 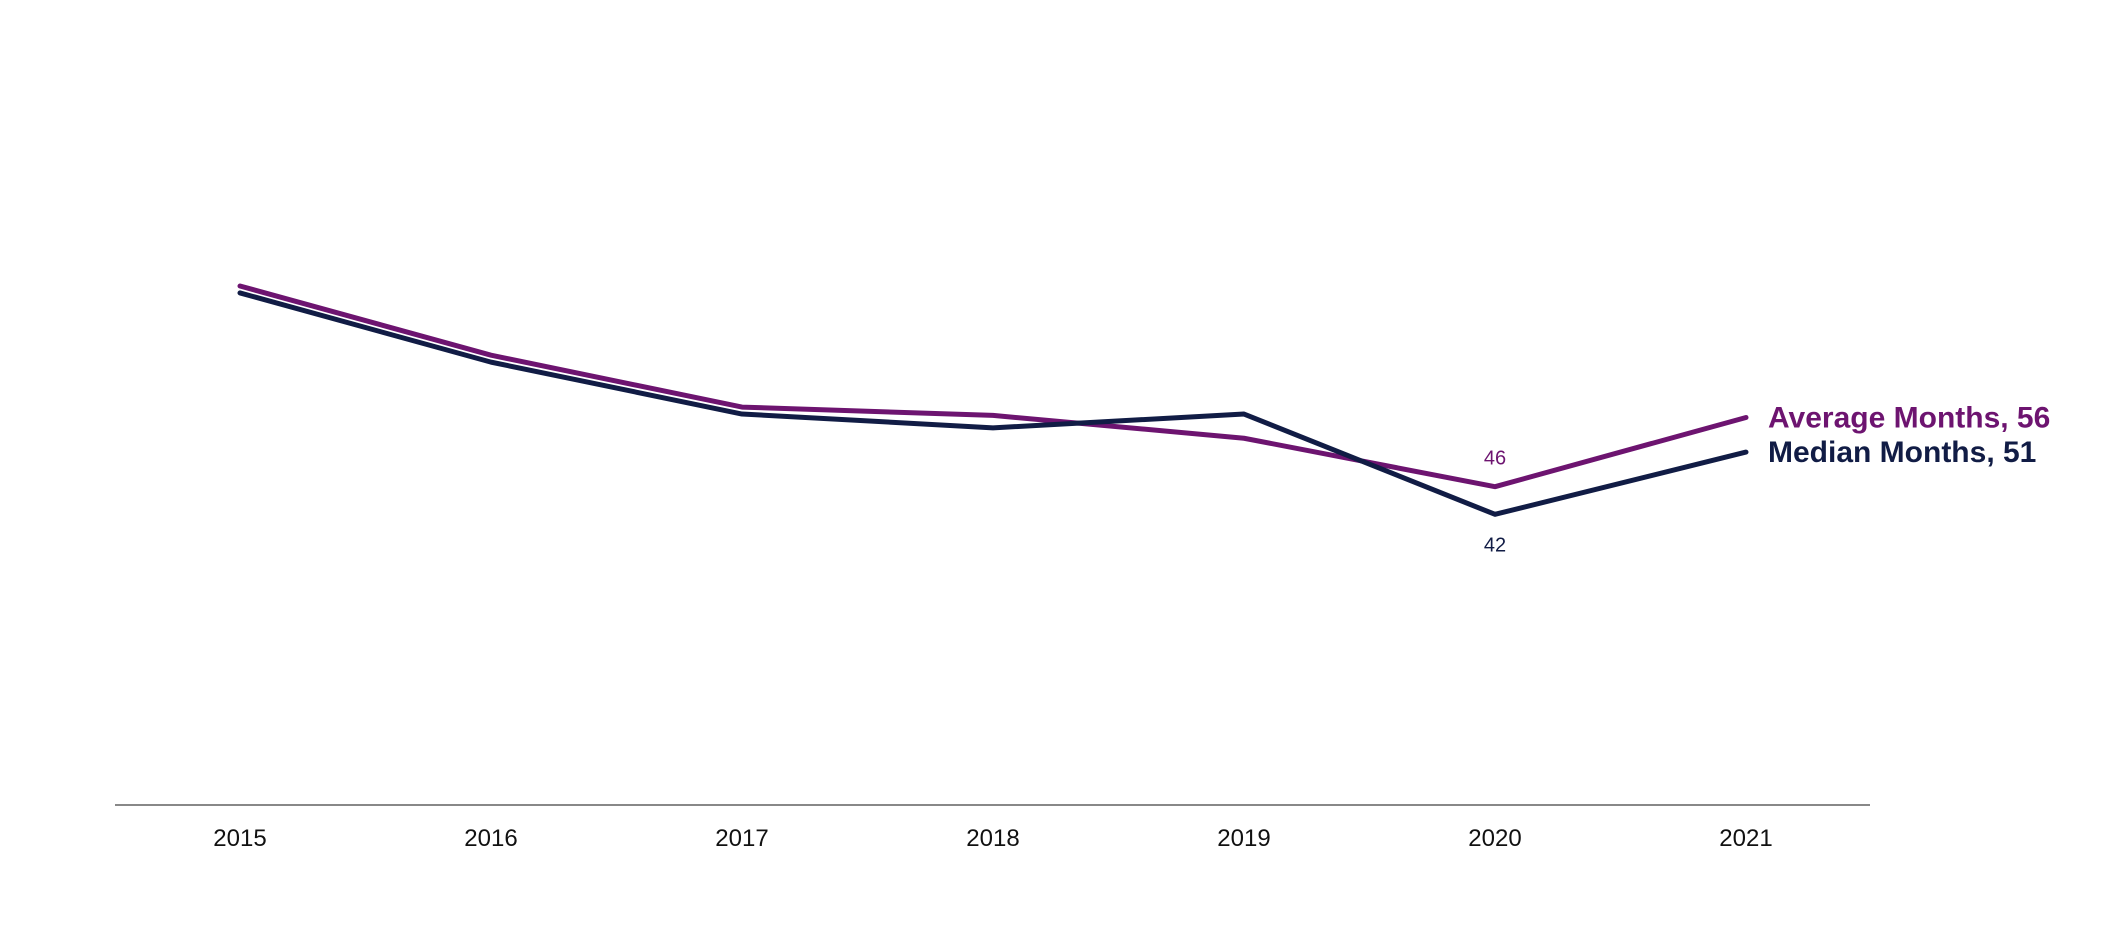 What do you see at coordinates (741, 838) in the screenshot?
I see `x-tick-label-2017: 2017` at bounding box center [741, 838].